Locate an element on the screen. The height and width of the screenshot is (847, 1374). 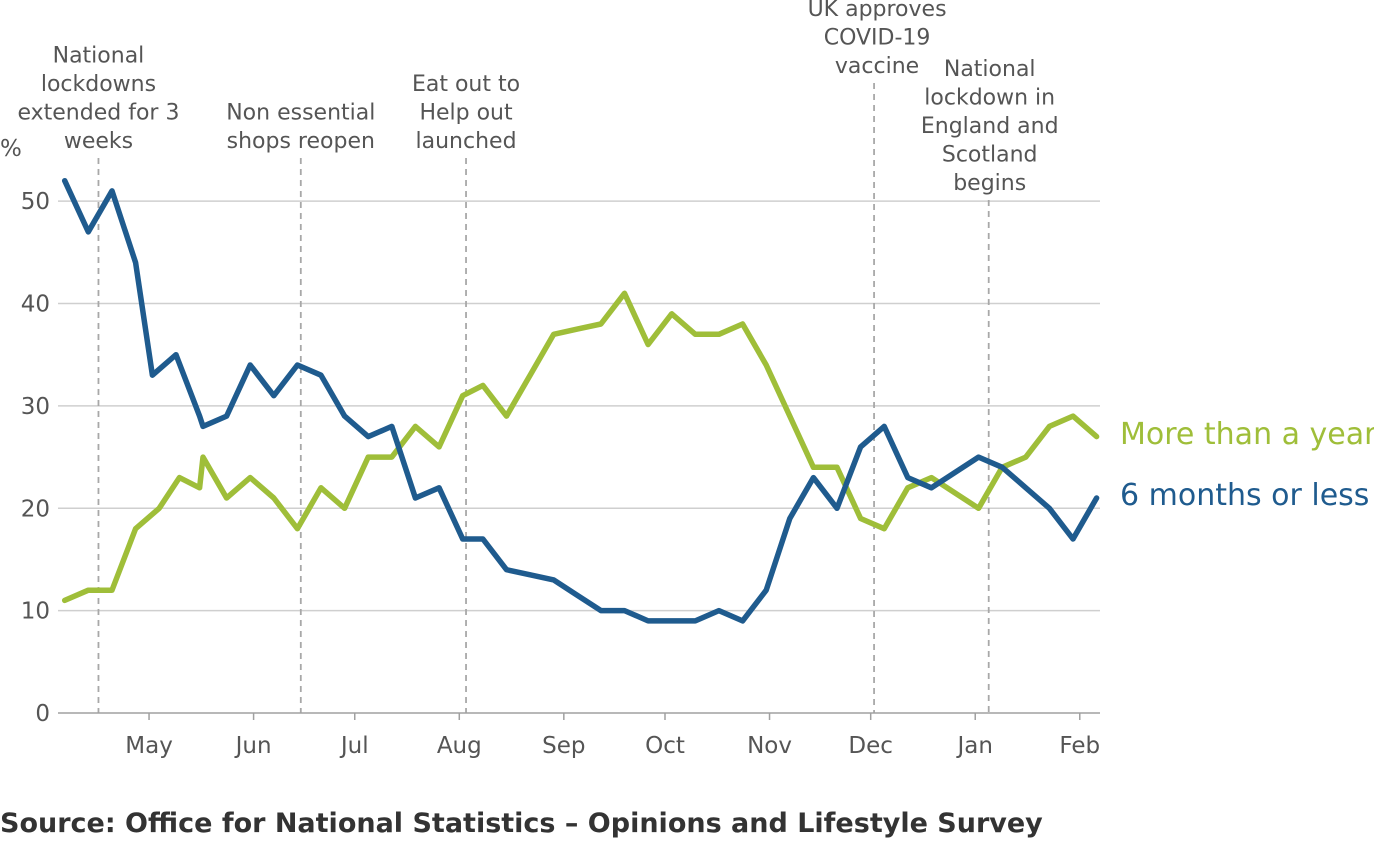
event-annotation: extended for 3 is located at coordinates (98, 113).